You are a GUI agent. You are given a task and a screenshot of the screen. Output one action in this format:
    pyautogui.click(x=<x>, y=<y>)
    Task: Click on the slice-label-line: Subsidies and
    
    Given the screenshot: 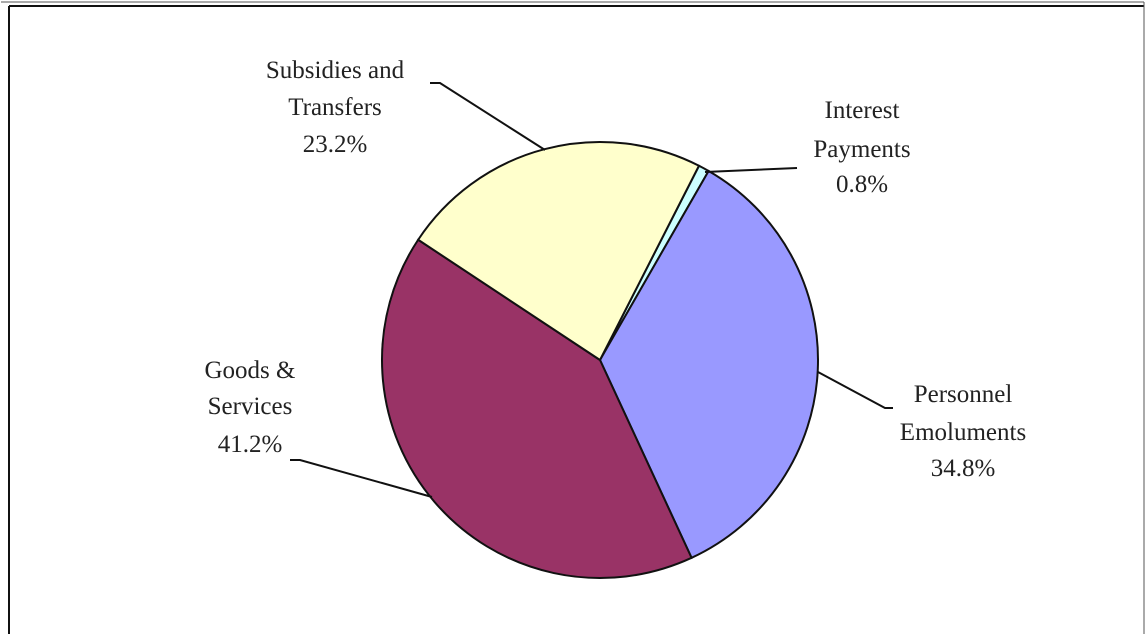 What is the action you would take?
    pyautogui.click(x=335, y=70)
    